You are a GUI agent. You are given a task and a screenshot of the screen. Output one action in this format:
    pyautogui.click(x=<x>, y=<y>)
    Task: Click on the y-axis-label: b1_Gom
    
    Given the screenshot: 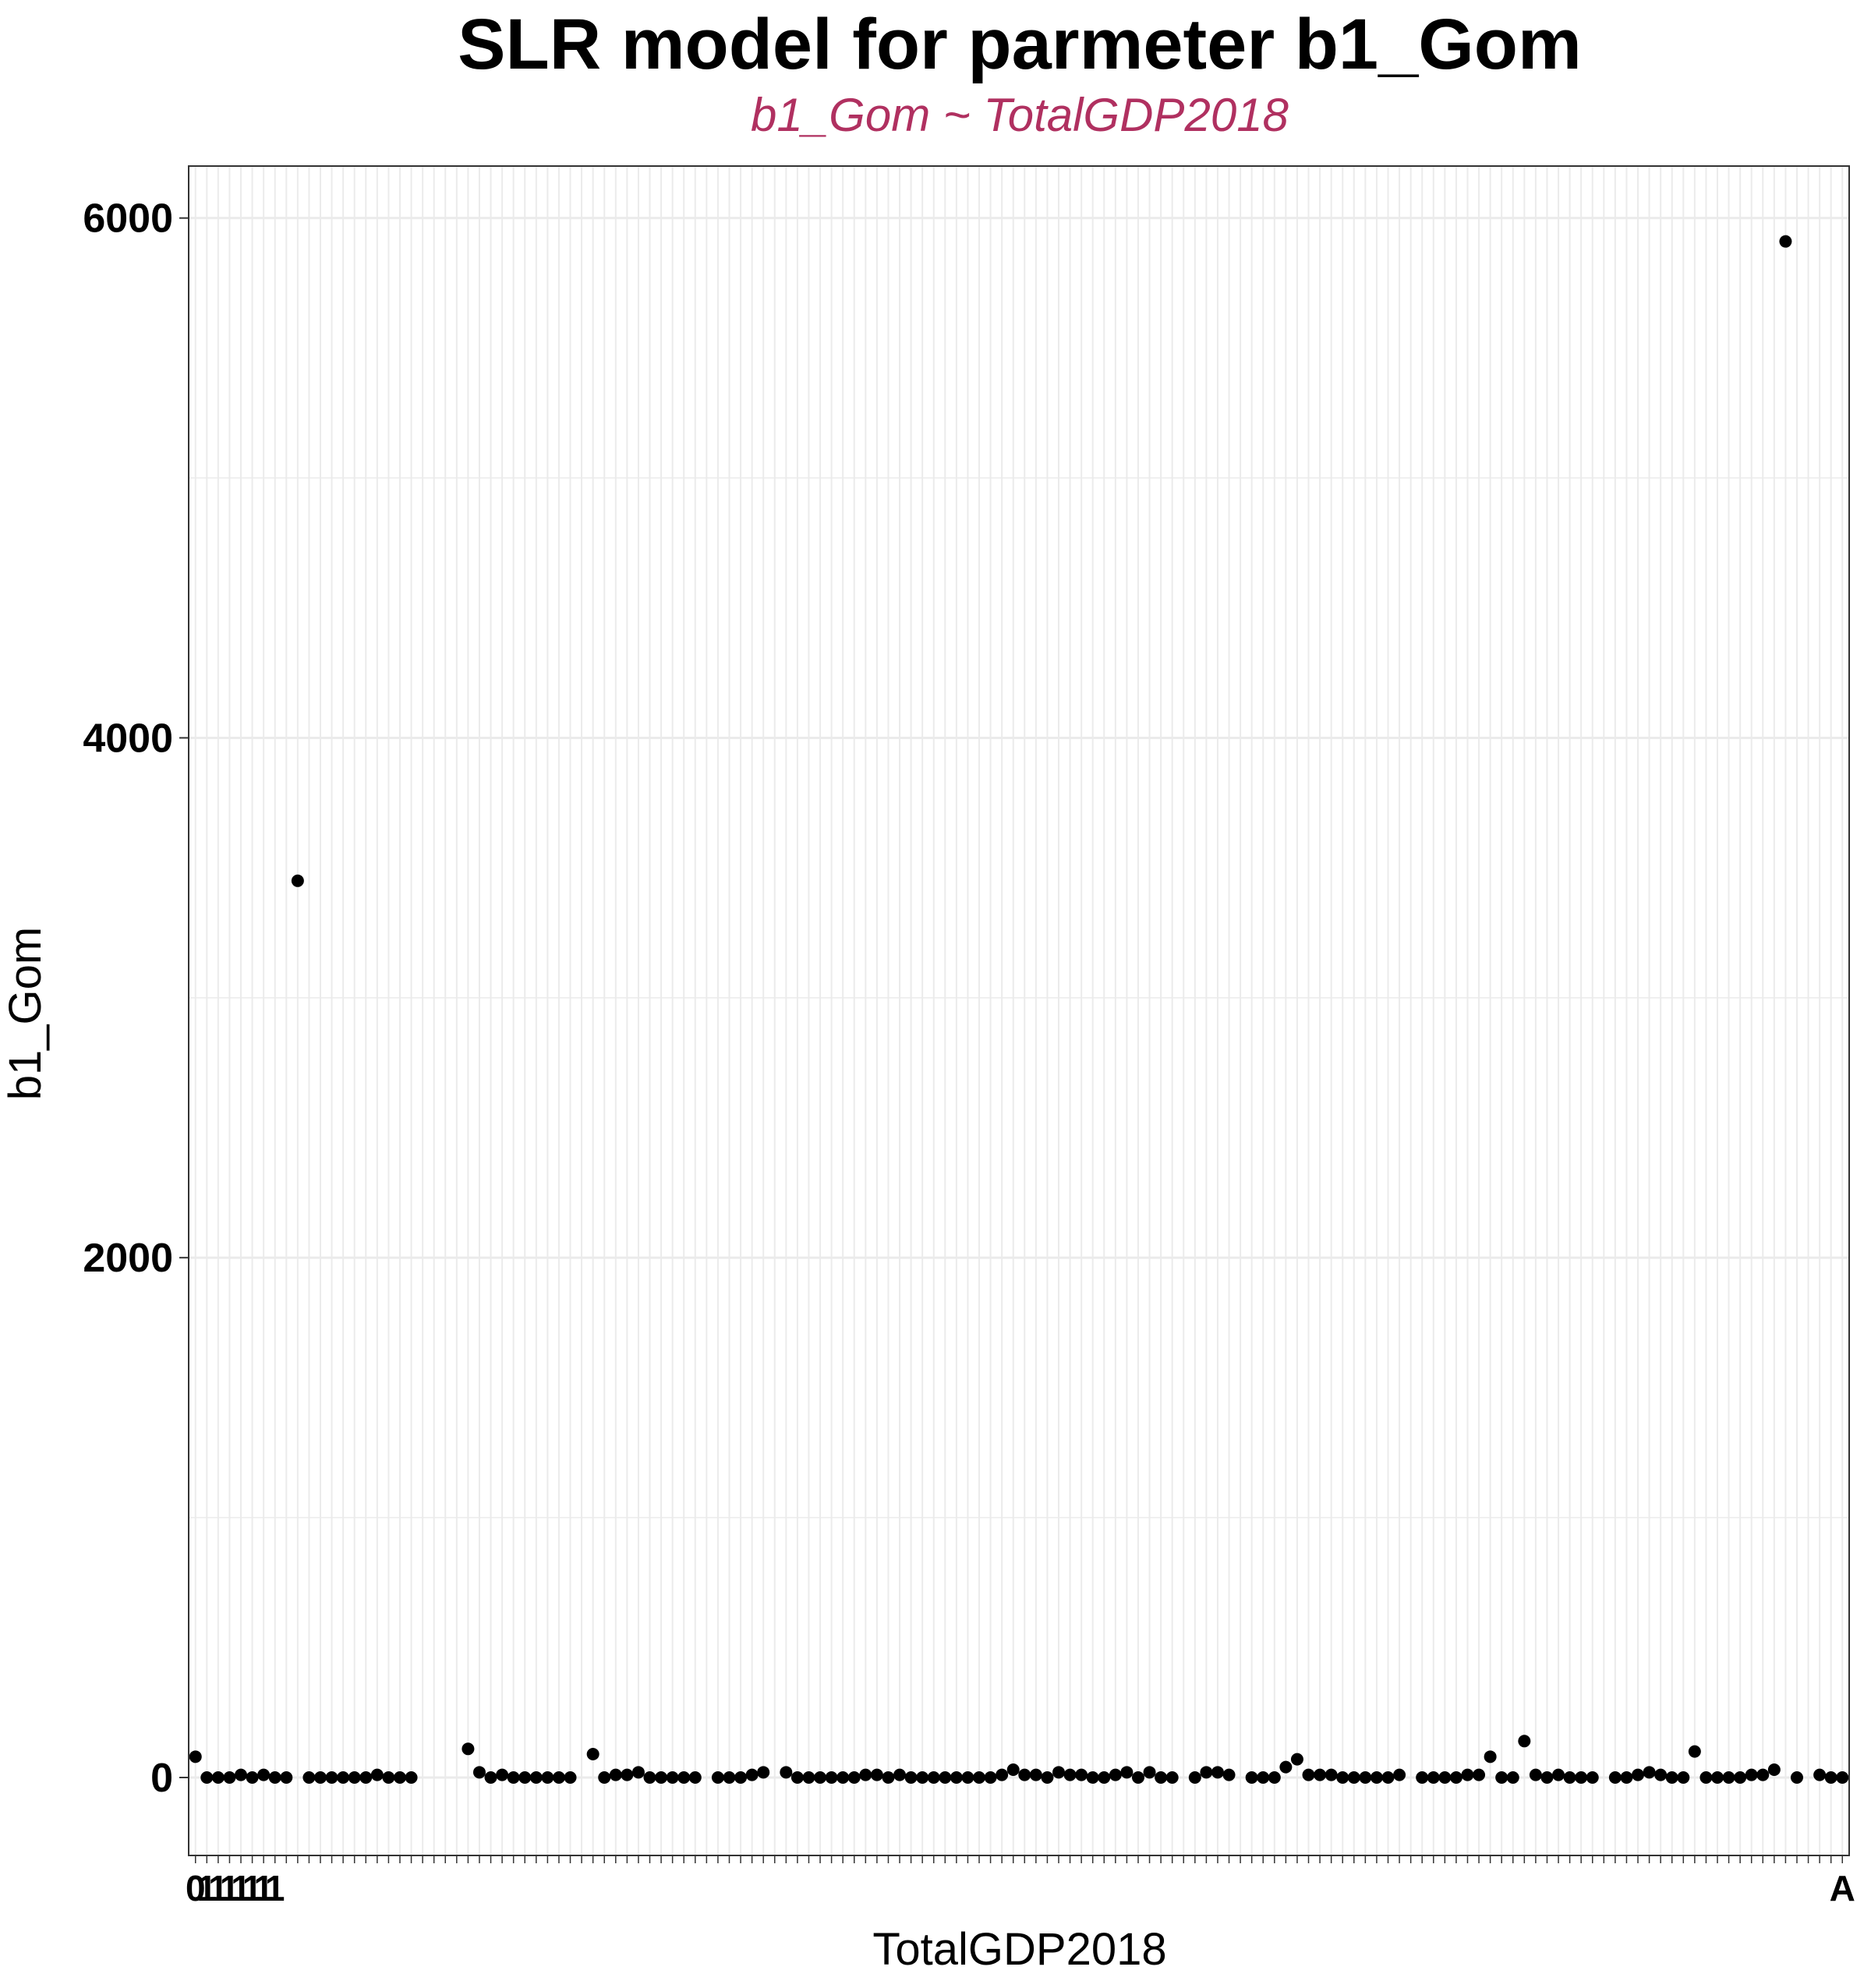 What is the action you would take?
    pyautogui.click(x=25, y=1013)
    